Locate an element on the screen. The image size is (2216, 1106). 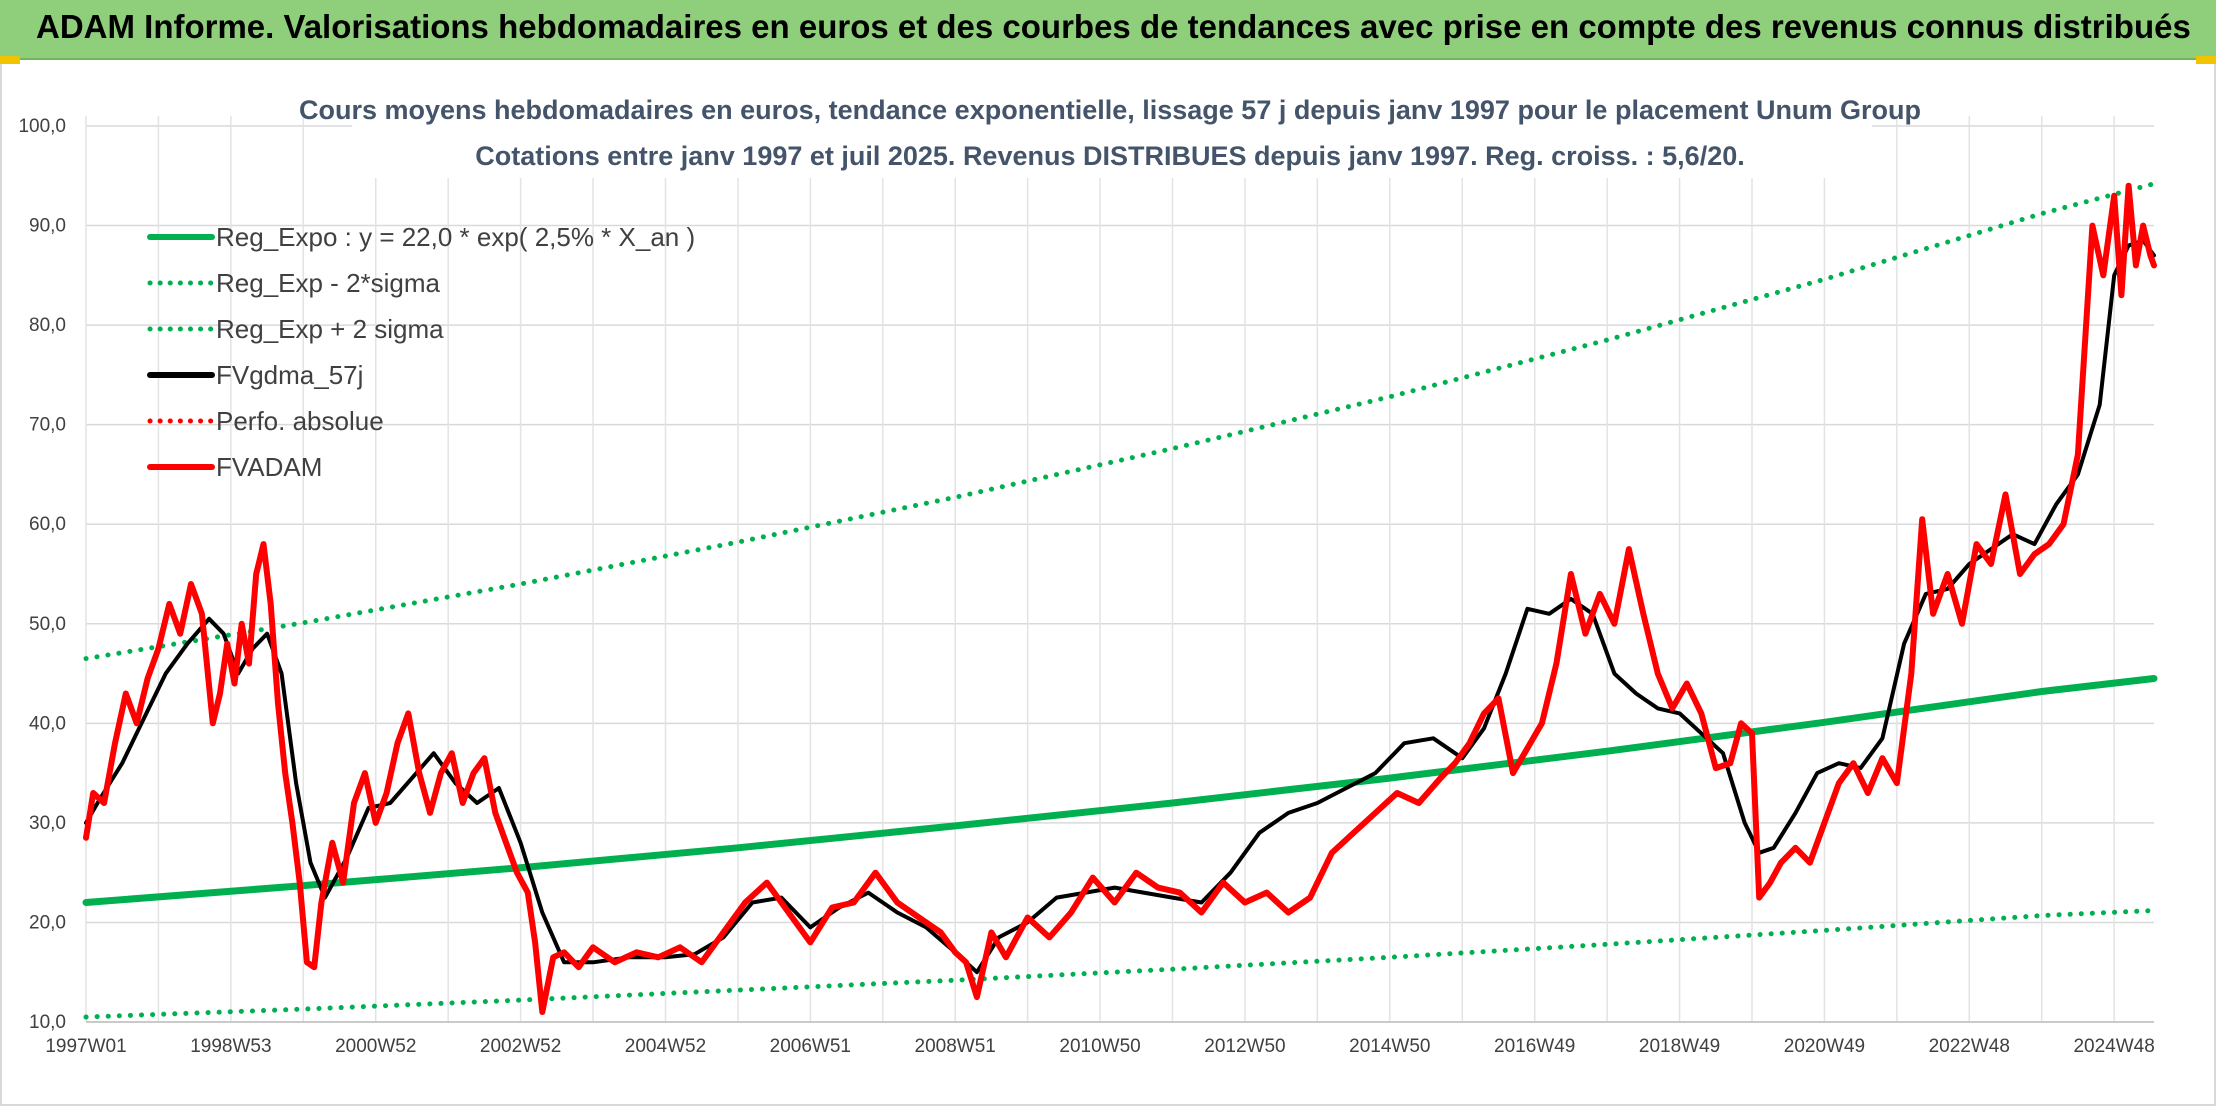
y-tick-label: 60,0 is located at coordinates (47, 524).